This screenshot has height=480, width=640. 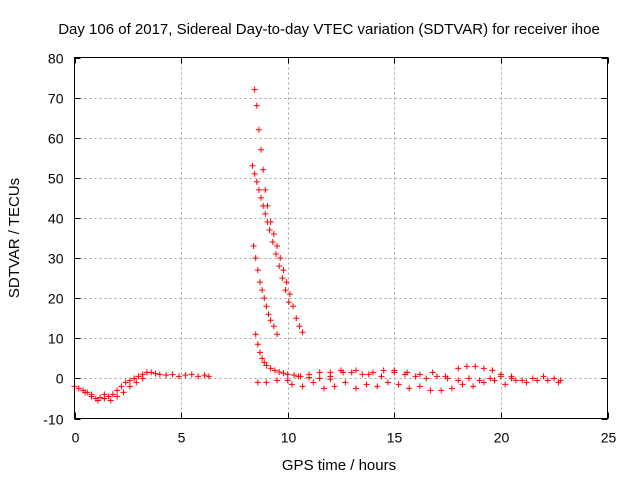 What do you see at coordinates (339, 465) in the screenshot?
I see `x-axis-label: GPS time / hours` at bounding box center [339, 465].